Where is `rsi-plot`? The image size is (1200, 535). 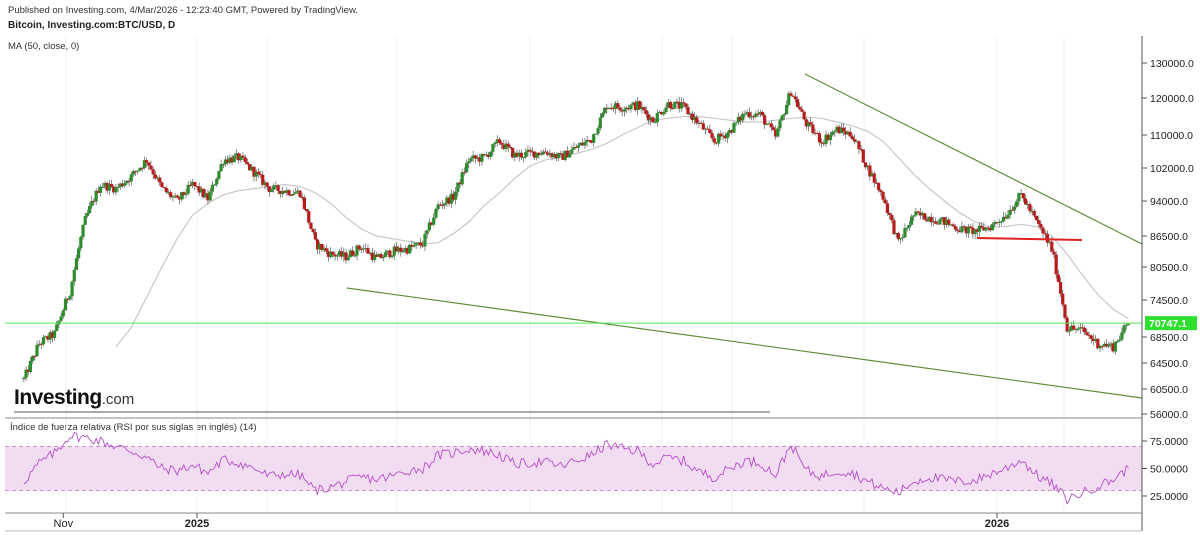 rsi-plot is located at coordinates (576, 468).